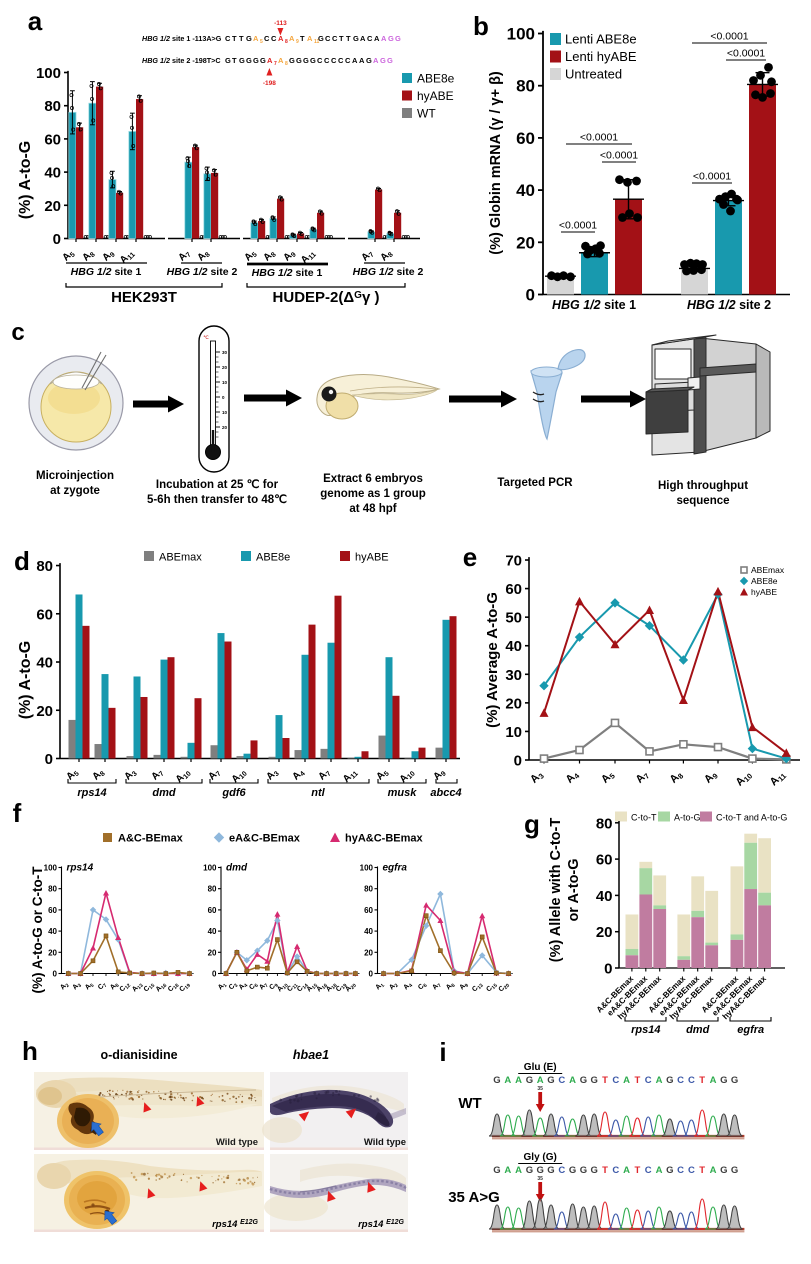  Describe the element at coordinates (535, 483) in the screenshot. I see `svg-text: Targeted PCR` at that location.